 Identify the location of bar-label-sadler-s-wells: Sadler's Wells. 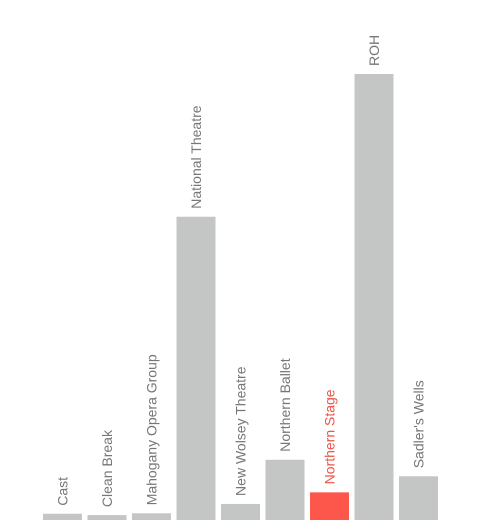
(419, 424).